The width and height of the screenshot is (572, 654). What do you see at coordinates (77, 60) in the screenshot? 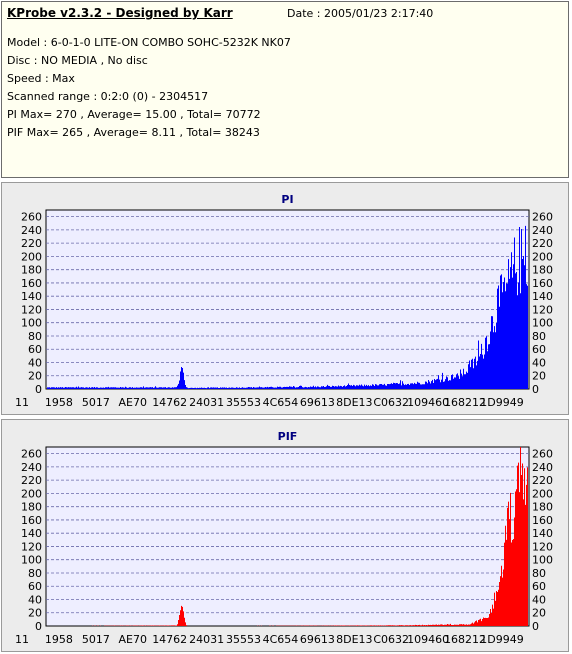
I see `disc-line: Disc : NO MEDIA , No disc` at bounding box center [77, 60].